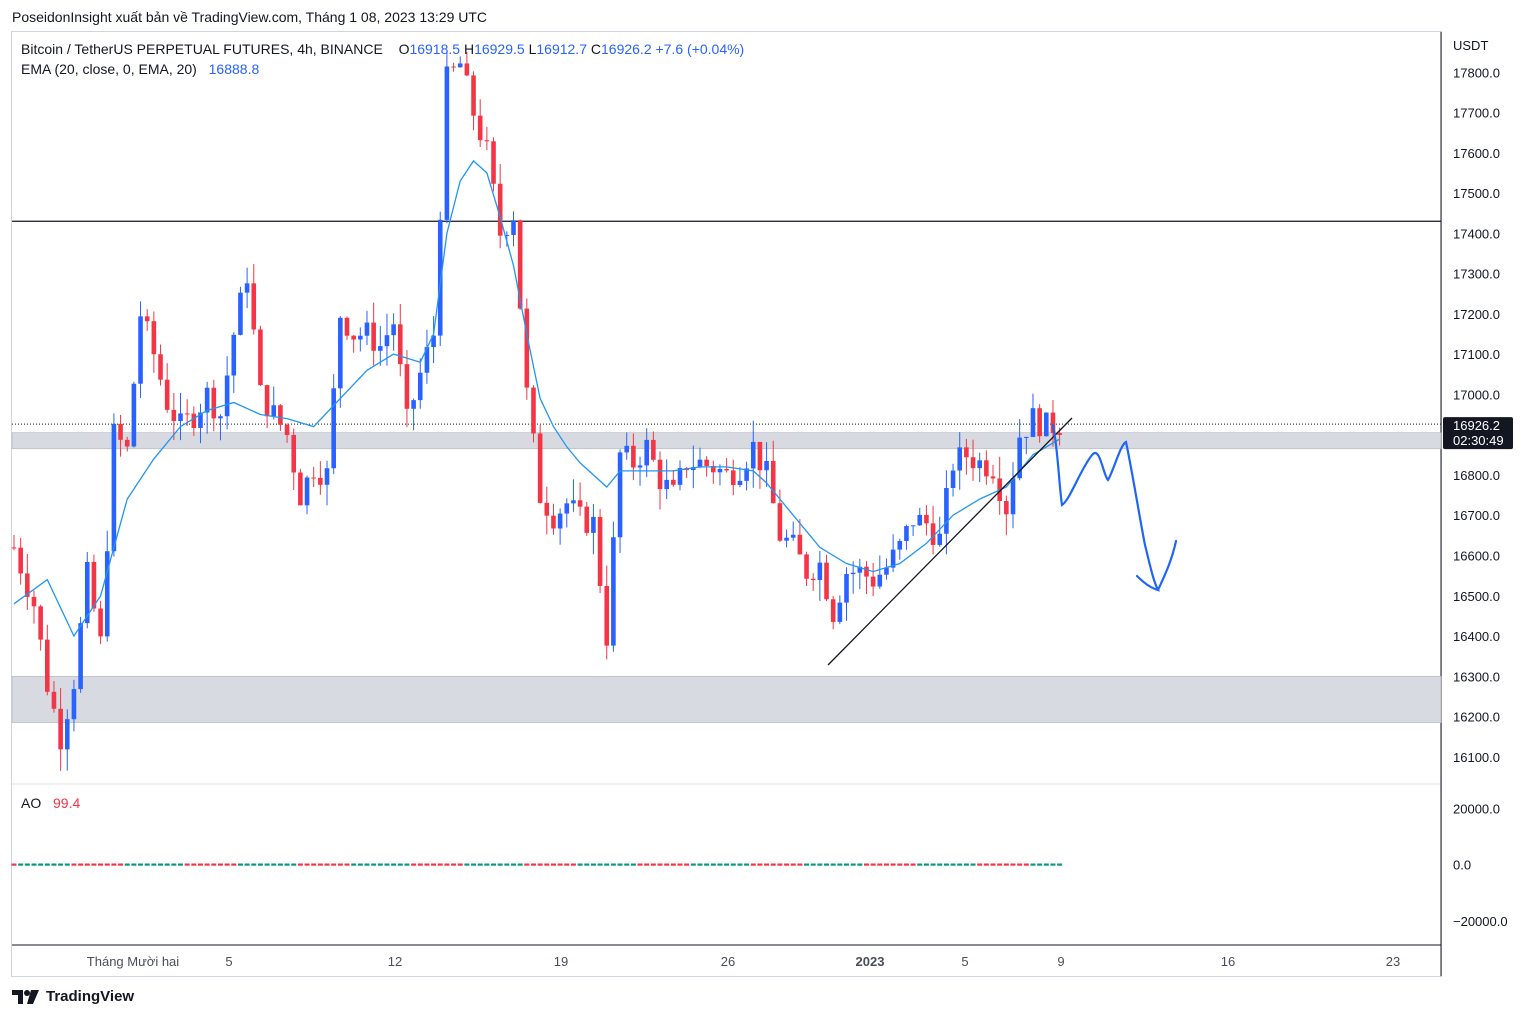 This screenshot has height=1018, width=1536. What do you see at coordinates (73, 996) in the screenshot?
I see `tradingview-logo: TradingView` at bounding box center [73, 996].